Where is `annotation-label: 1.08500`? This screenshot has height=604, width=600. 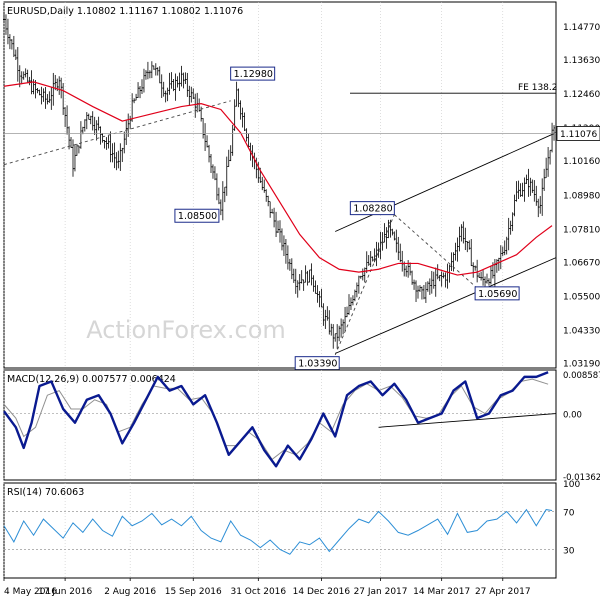
annotation-label: 1.08500 is located at coordinates (197, 216).